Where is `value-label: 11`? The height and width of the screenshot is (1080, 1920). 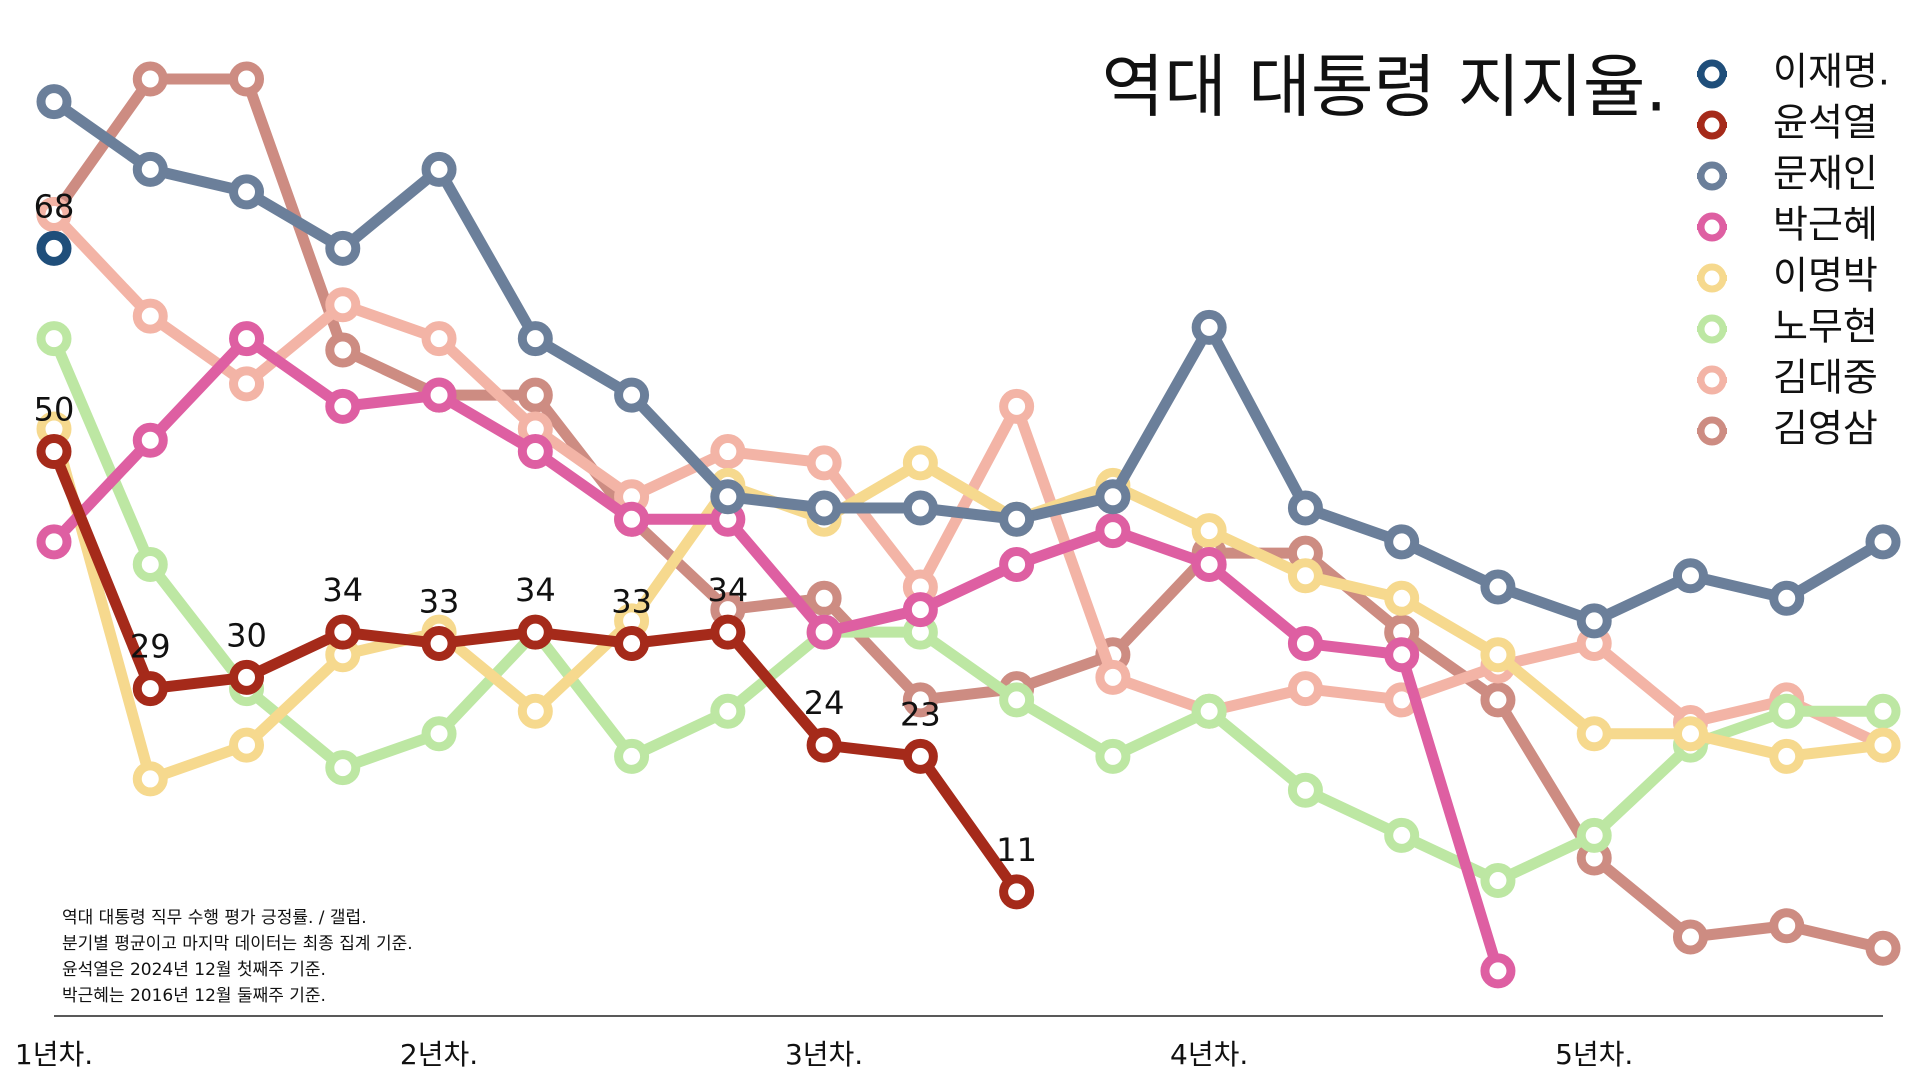 value-label: 11 is located at coordinates (1016, 850).